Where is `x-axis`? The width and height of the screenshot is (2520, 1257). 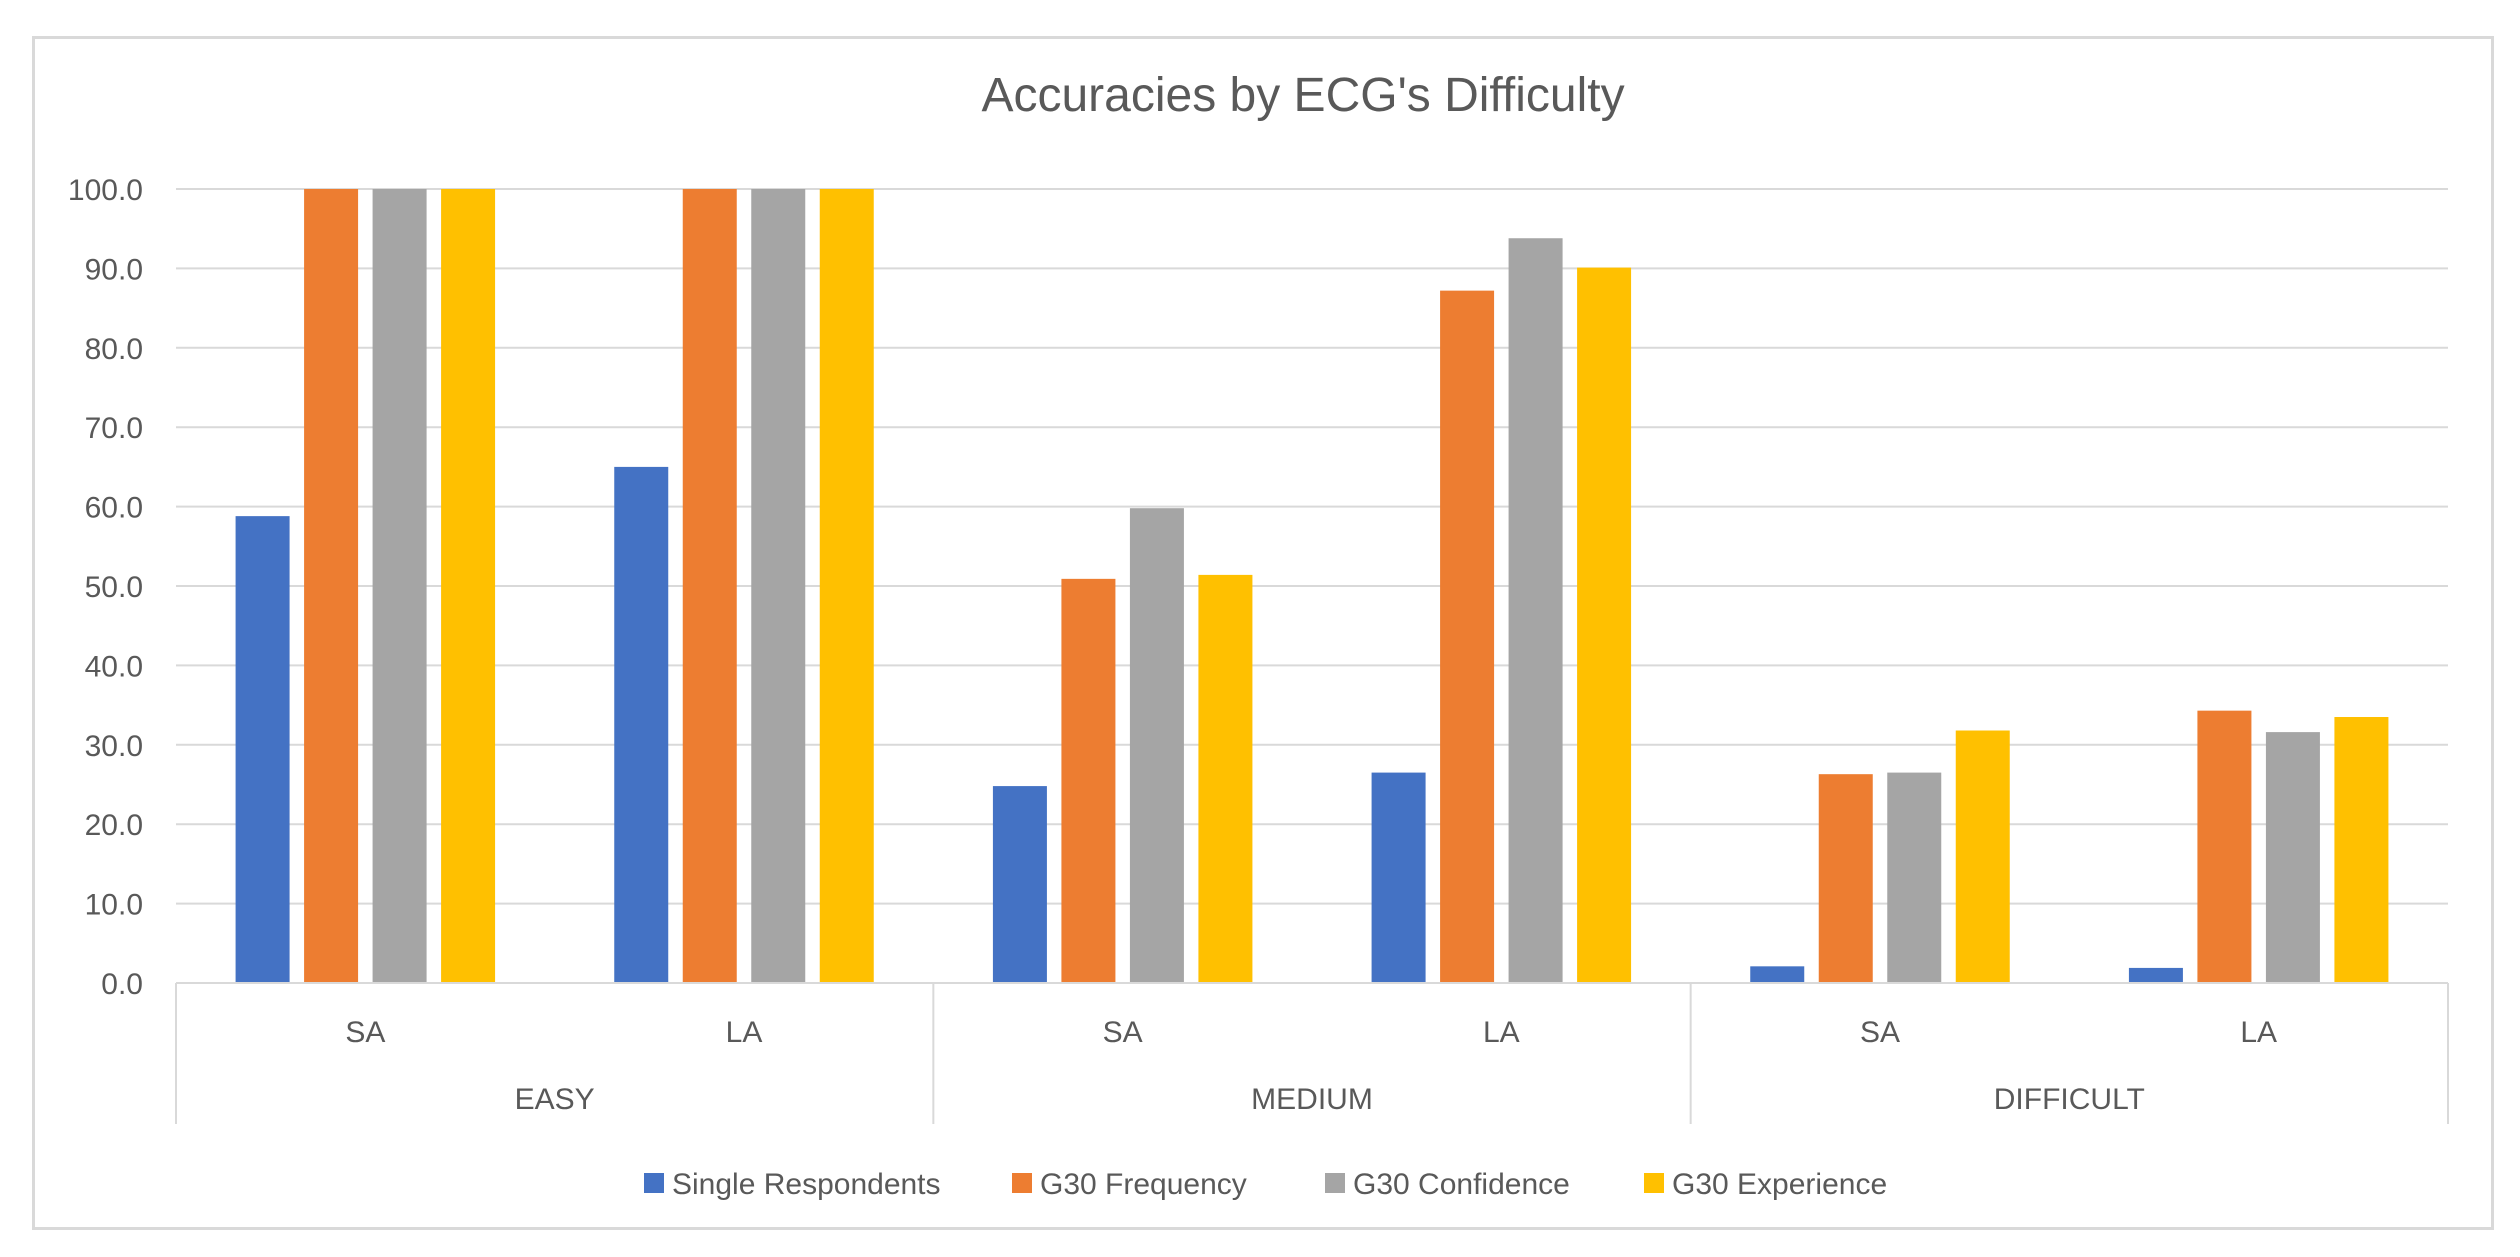 x-axis is located at coordinates (1312, 1053).